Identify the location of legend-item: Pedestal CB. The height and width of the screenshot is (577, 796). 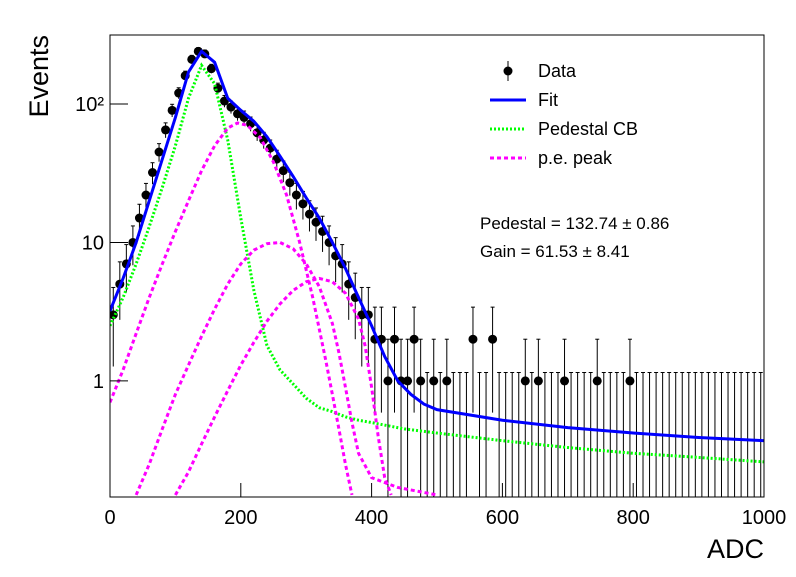
(564, 129).